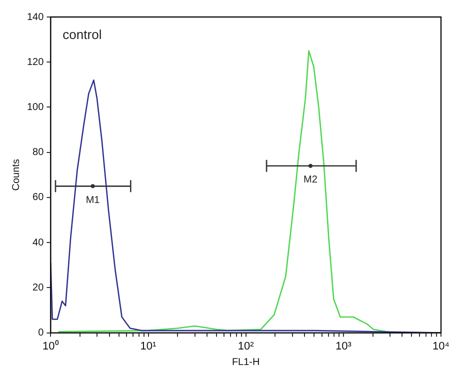 The width and height of the screenshot is (465, 376). I want to click on x-tick-label: 10⁰, so click(50, 345).